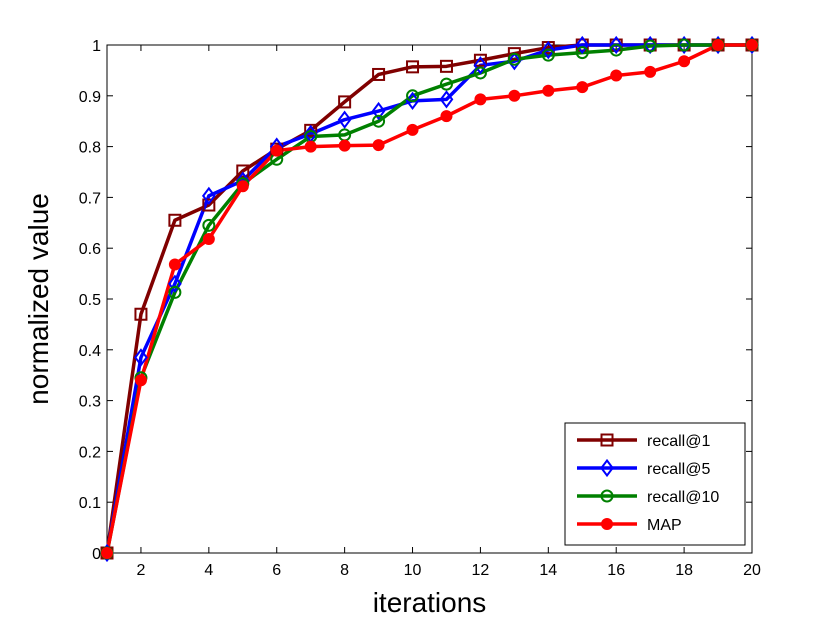 Image resolution: width=830 pixels, height=625 pixels. Describe the element at coordinates (90, 249) in the screenshot. I see `y-tick-label: 0.6` at that location.